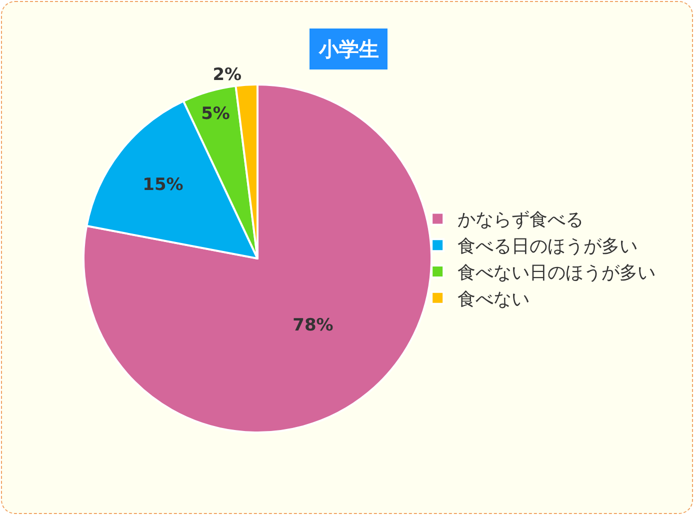  What do you see at coordinates (227, 74) in the screenshot?
I see `data-label: 2%` at bounding box center [227, 74].